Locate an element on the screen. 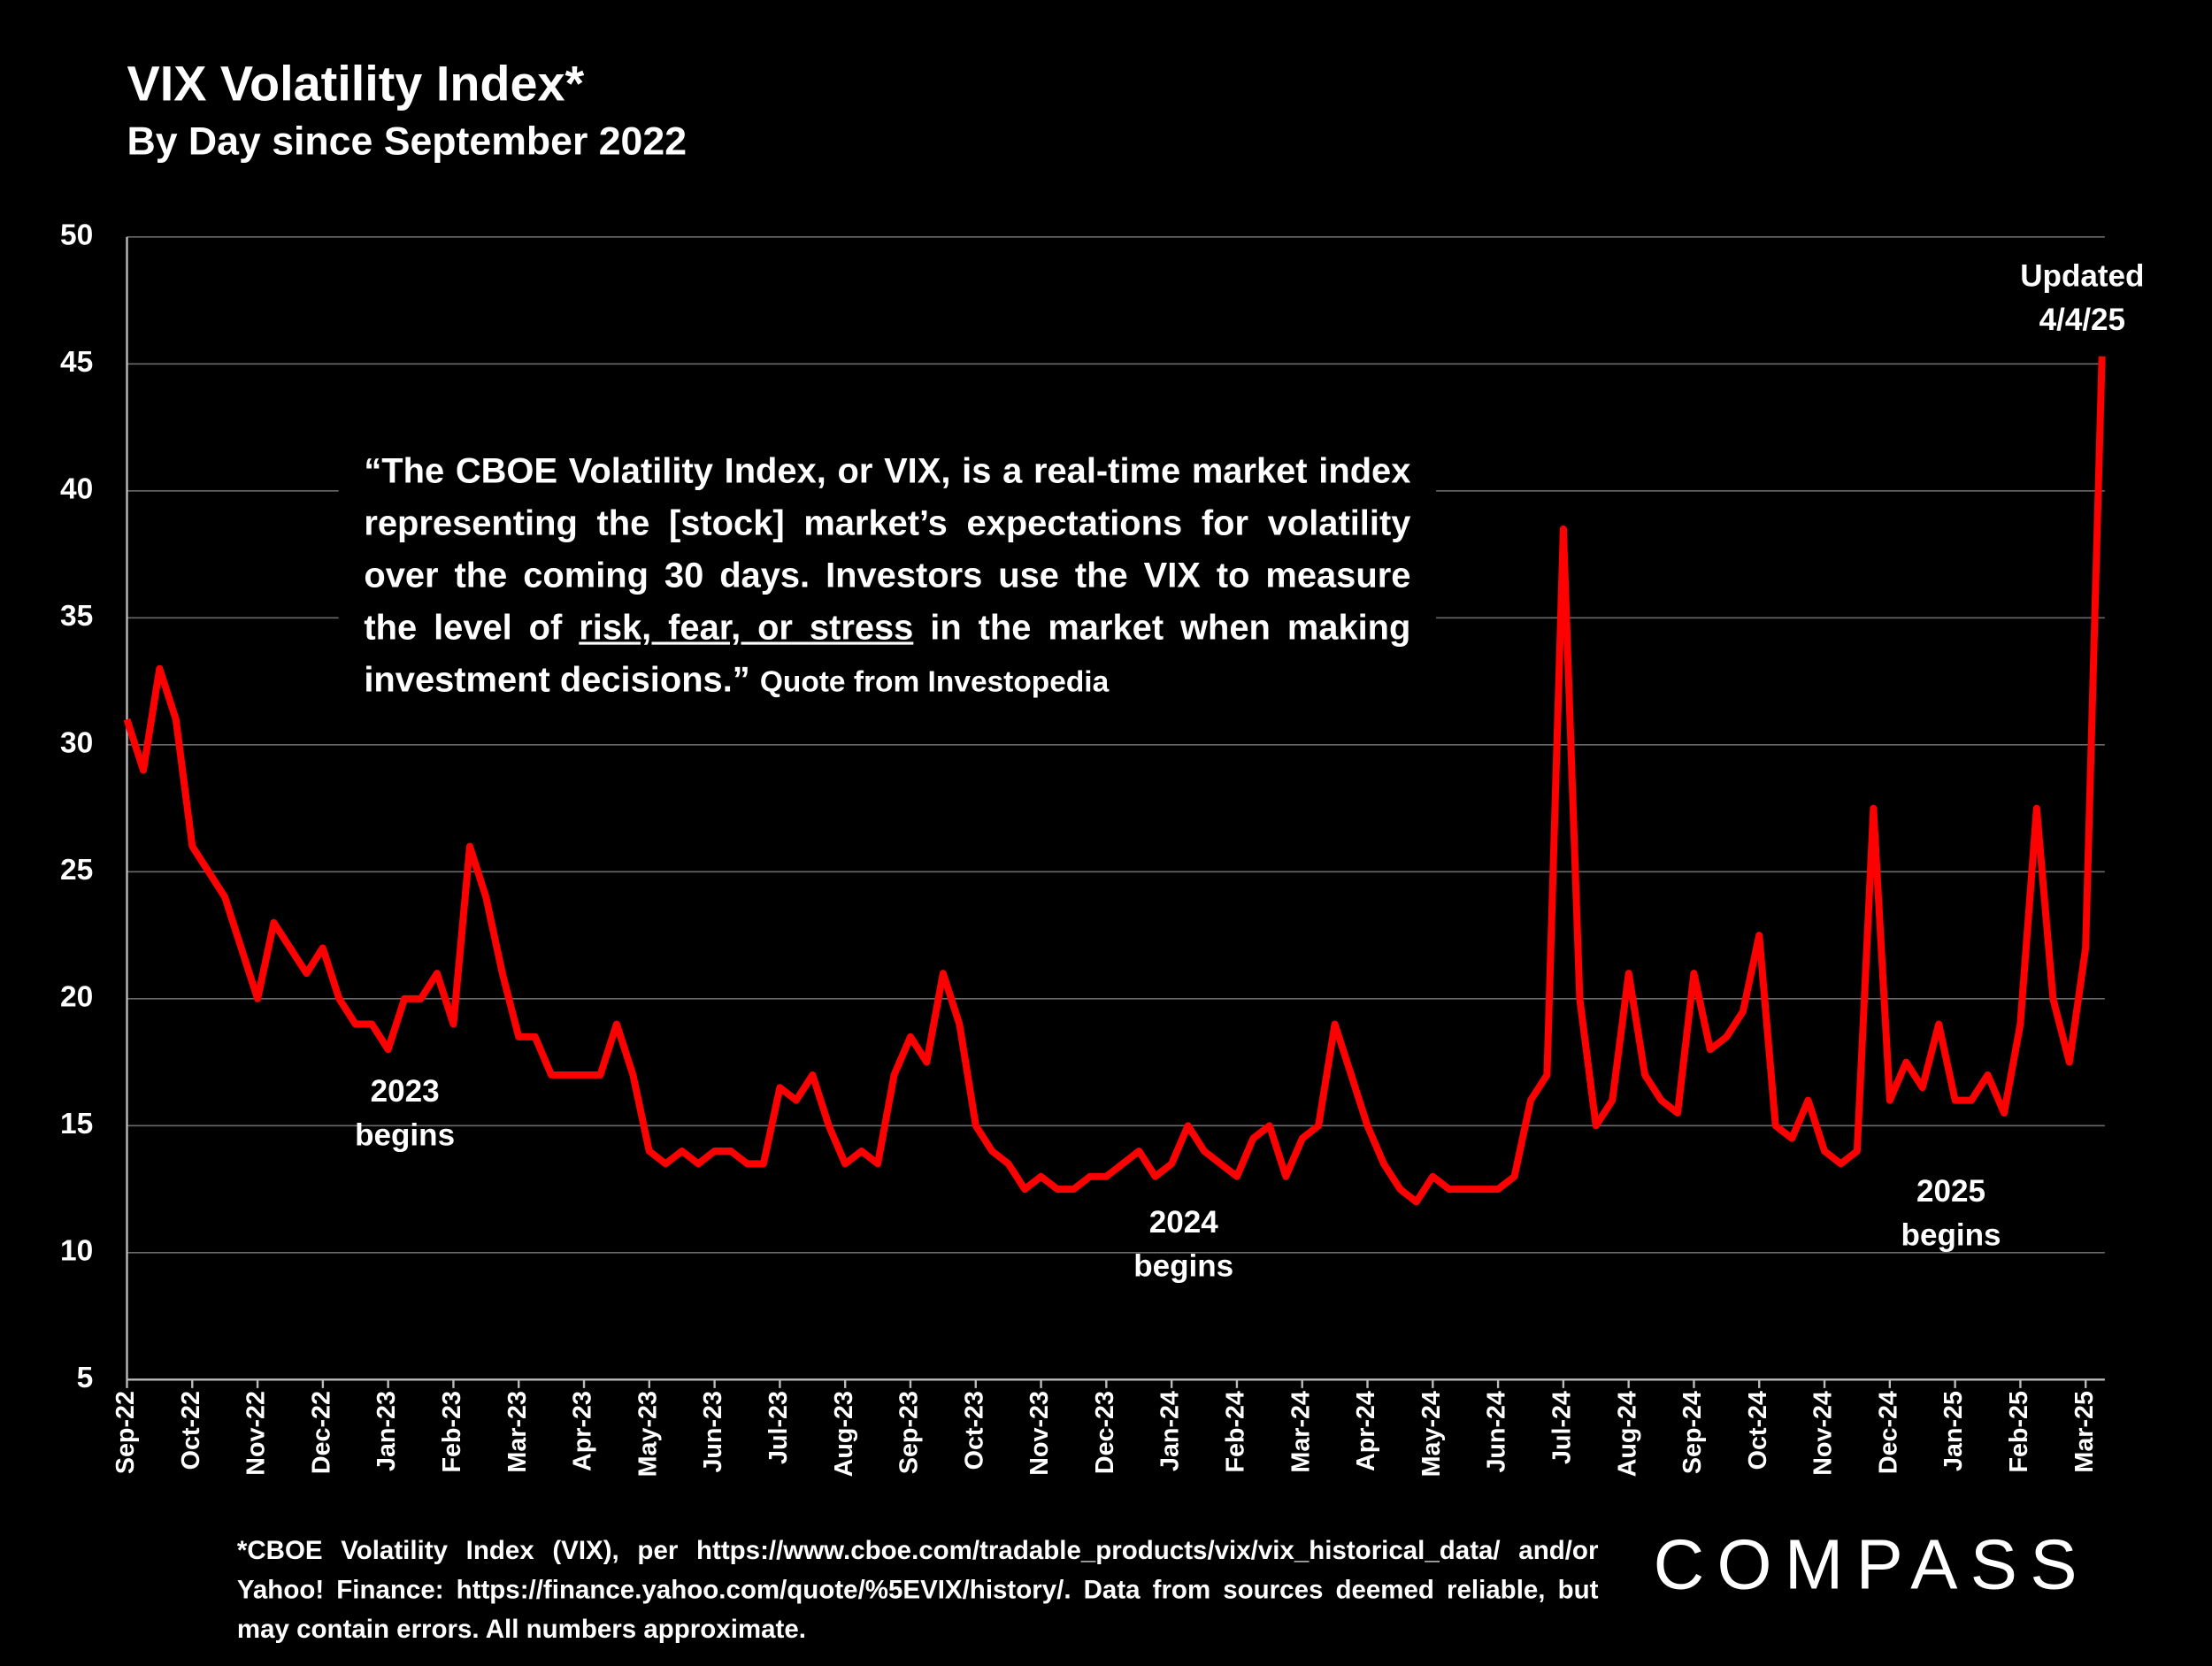 The width and height of the screenshot is (2212, 1666). y-tick-label: 40 is located at coordinates (76, 489).